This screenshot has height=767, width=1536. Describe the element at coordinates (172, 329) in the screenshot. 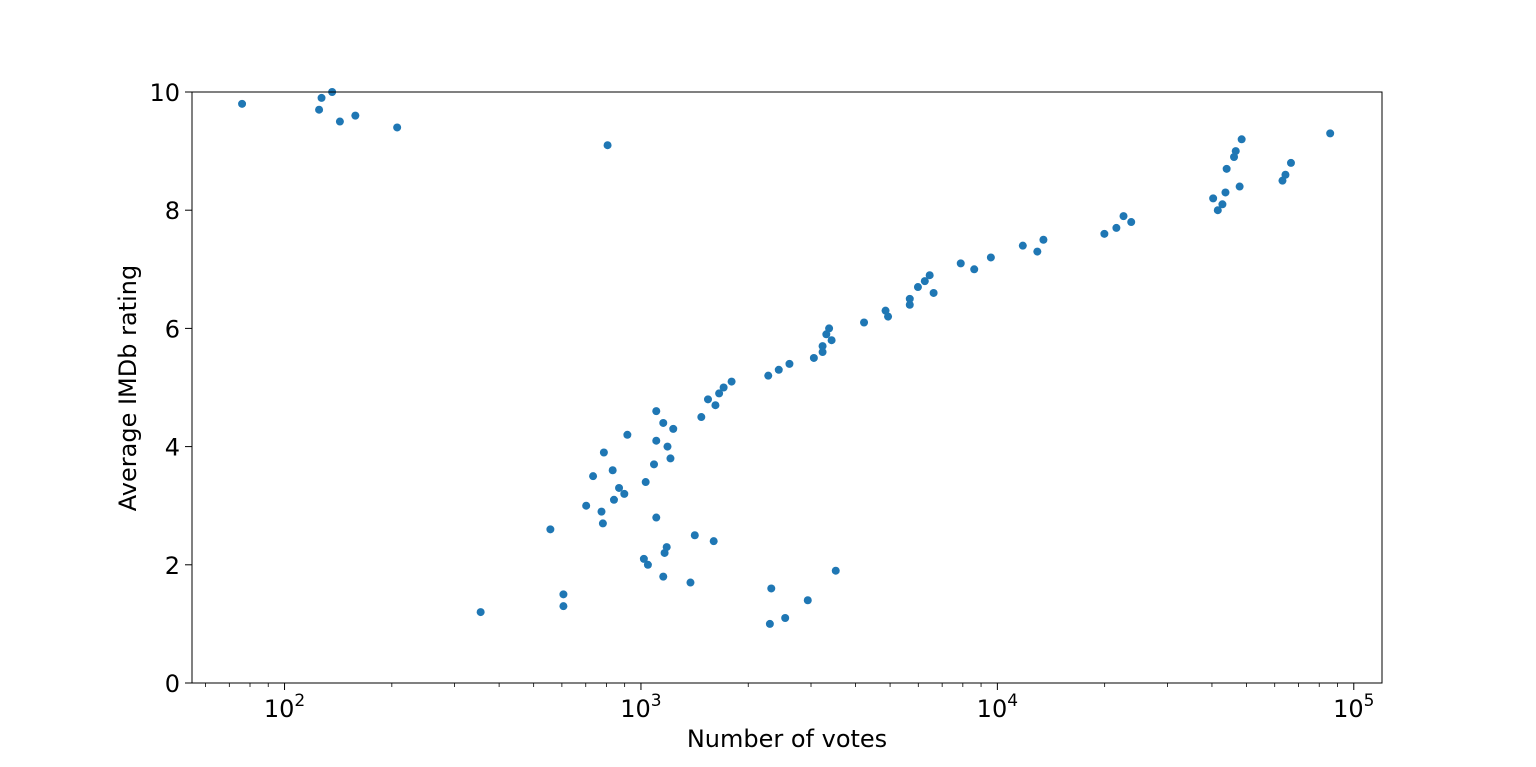

I see `y-tick-label: 6` at that location.